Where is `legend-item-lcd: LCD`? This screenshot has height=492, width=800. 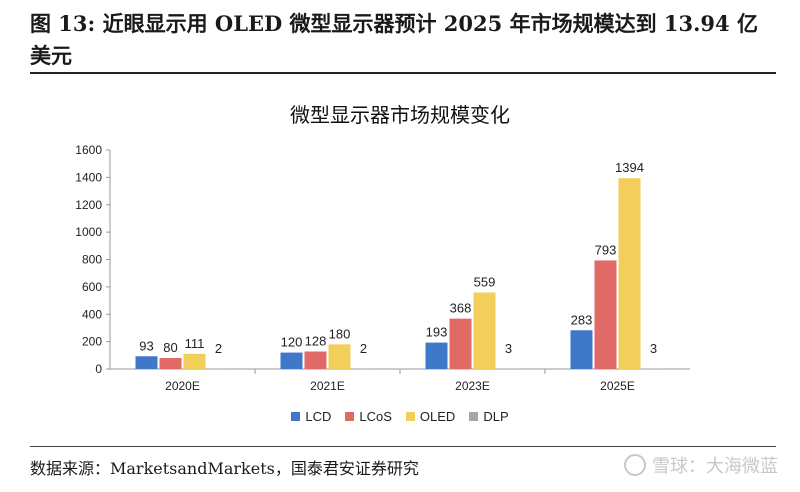 legend-item-lcd: LCD is located at coordinates (311, 416).